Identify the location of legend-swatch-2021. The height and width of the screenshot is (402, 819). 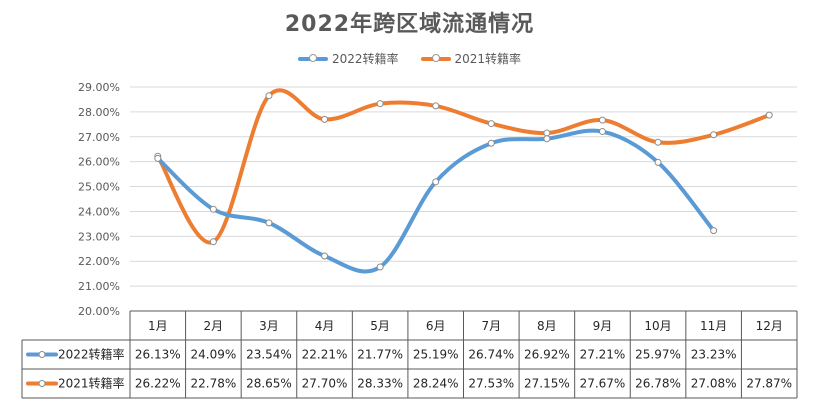
(435, 57).